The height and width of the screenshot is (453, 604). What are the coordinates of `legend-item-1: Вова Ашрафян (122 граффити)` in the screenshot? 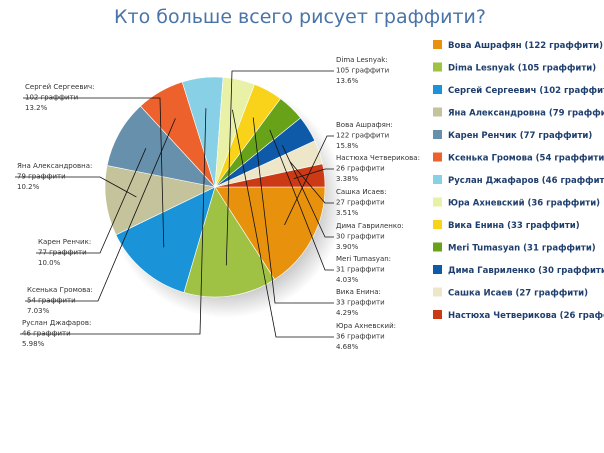 It's located at (518, 45).